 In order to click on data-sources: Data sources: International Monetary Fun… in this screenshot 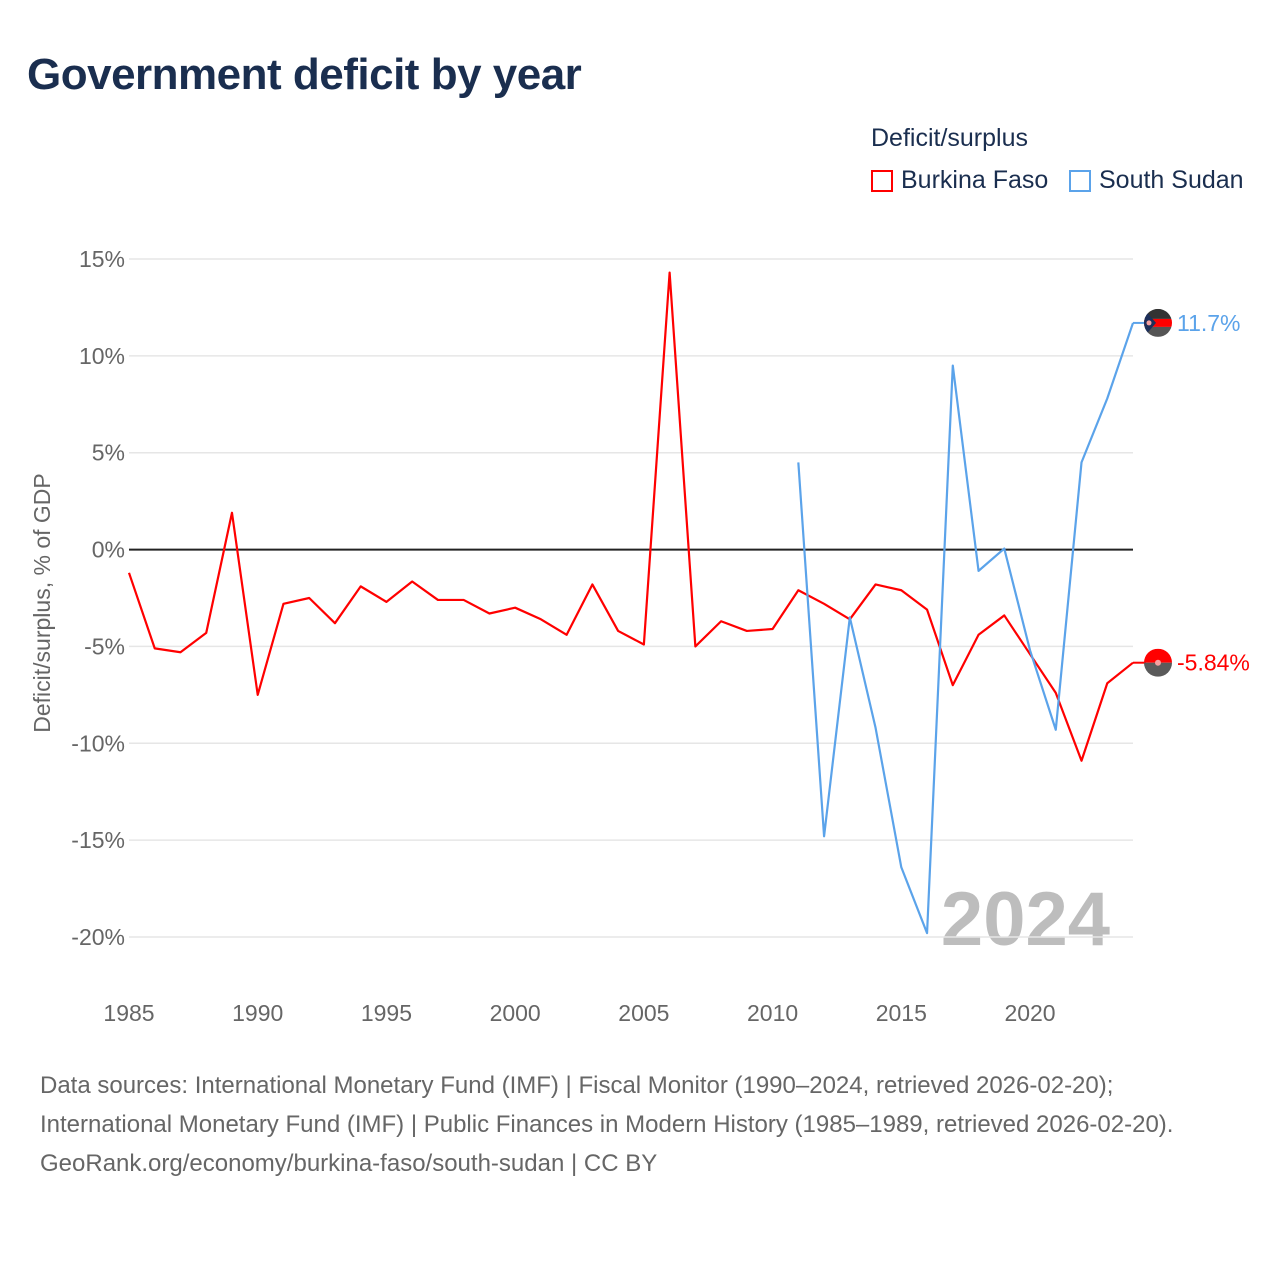, I will do `click(607, 1105)`.